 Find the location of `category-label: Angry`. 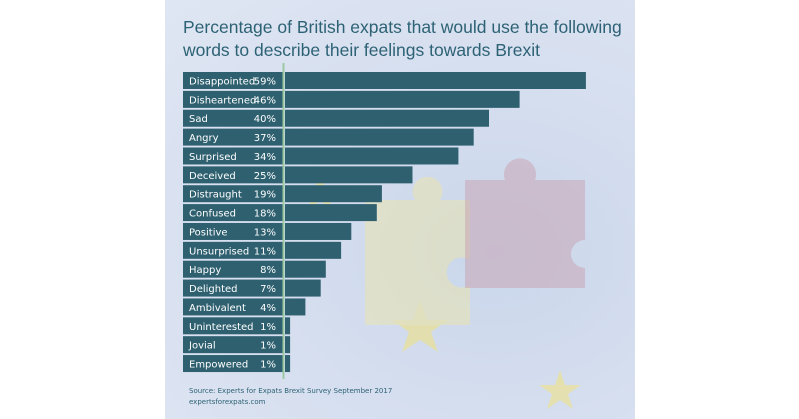

category-label: Angry is located at coordinates (204, 138).